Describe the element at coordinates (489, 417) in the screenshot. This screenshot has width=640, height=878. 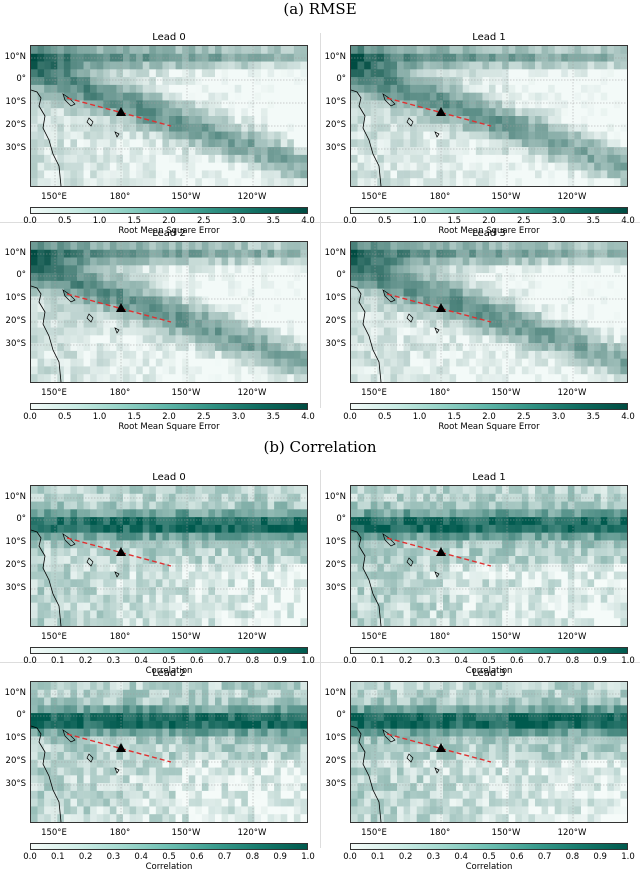
I see `colorbar-tick-label: 2.0` at that location.